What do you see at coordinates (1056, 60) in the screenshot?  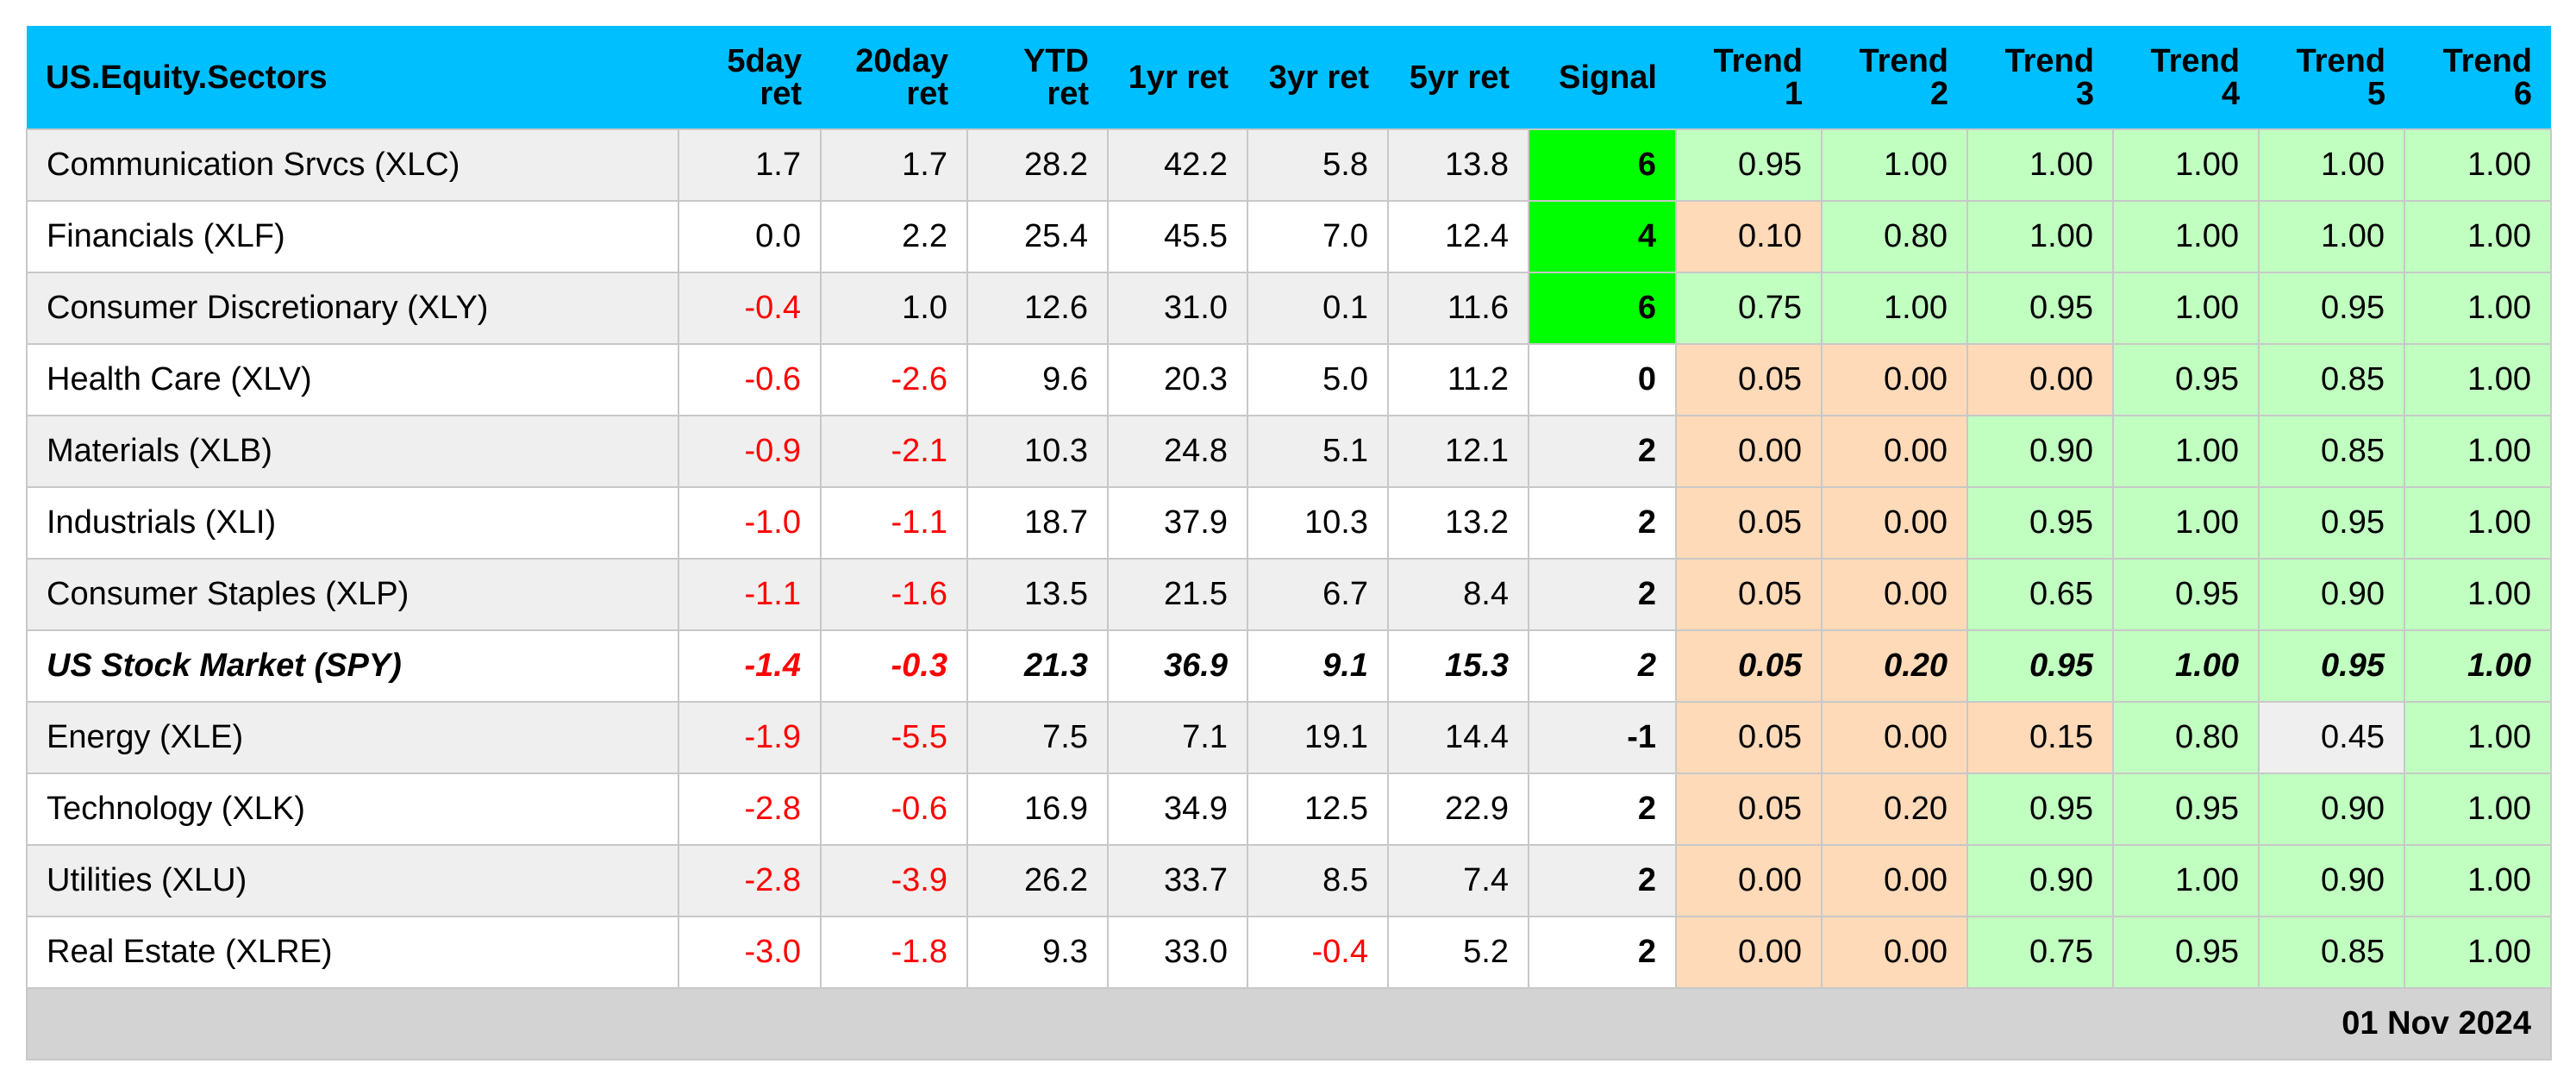 I see `column-header-label: YTD` at bounding box center [1056, 60].